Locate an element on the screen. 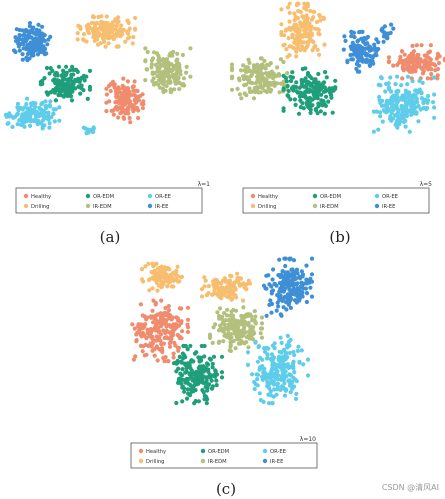 The height and width of the screenshot is (499, 445). caption-a: (a) is located at coordinates (110, 237).